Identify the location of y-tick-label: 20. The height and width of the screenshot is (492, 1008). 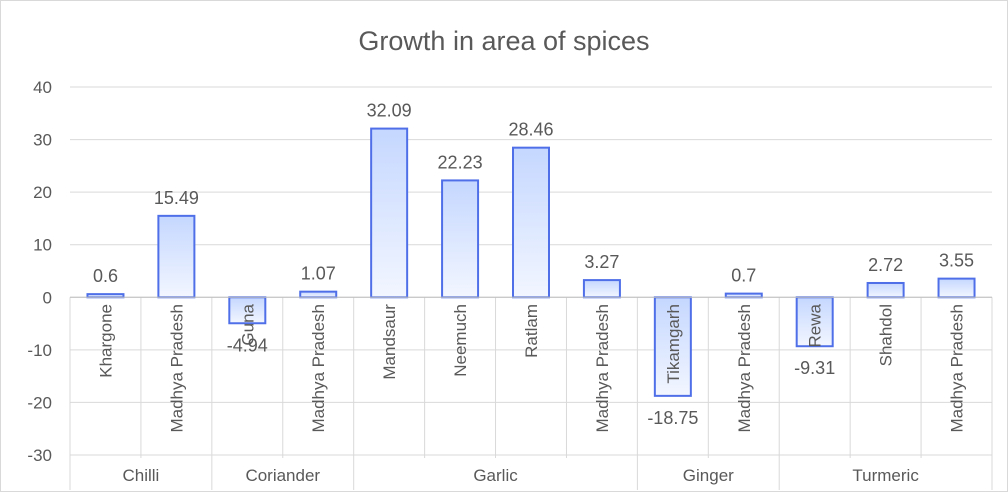
(42, 192).